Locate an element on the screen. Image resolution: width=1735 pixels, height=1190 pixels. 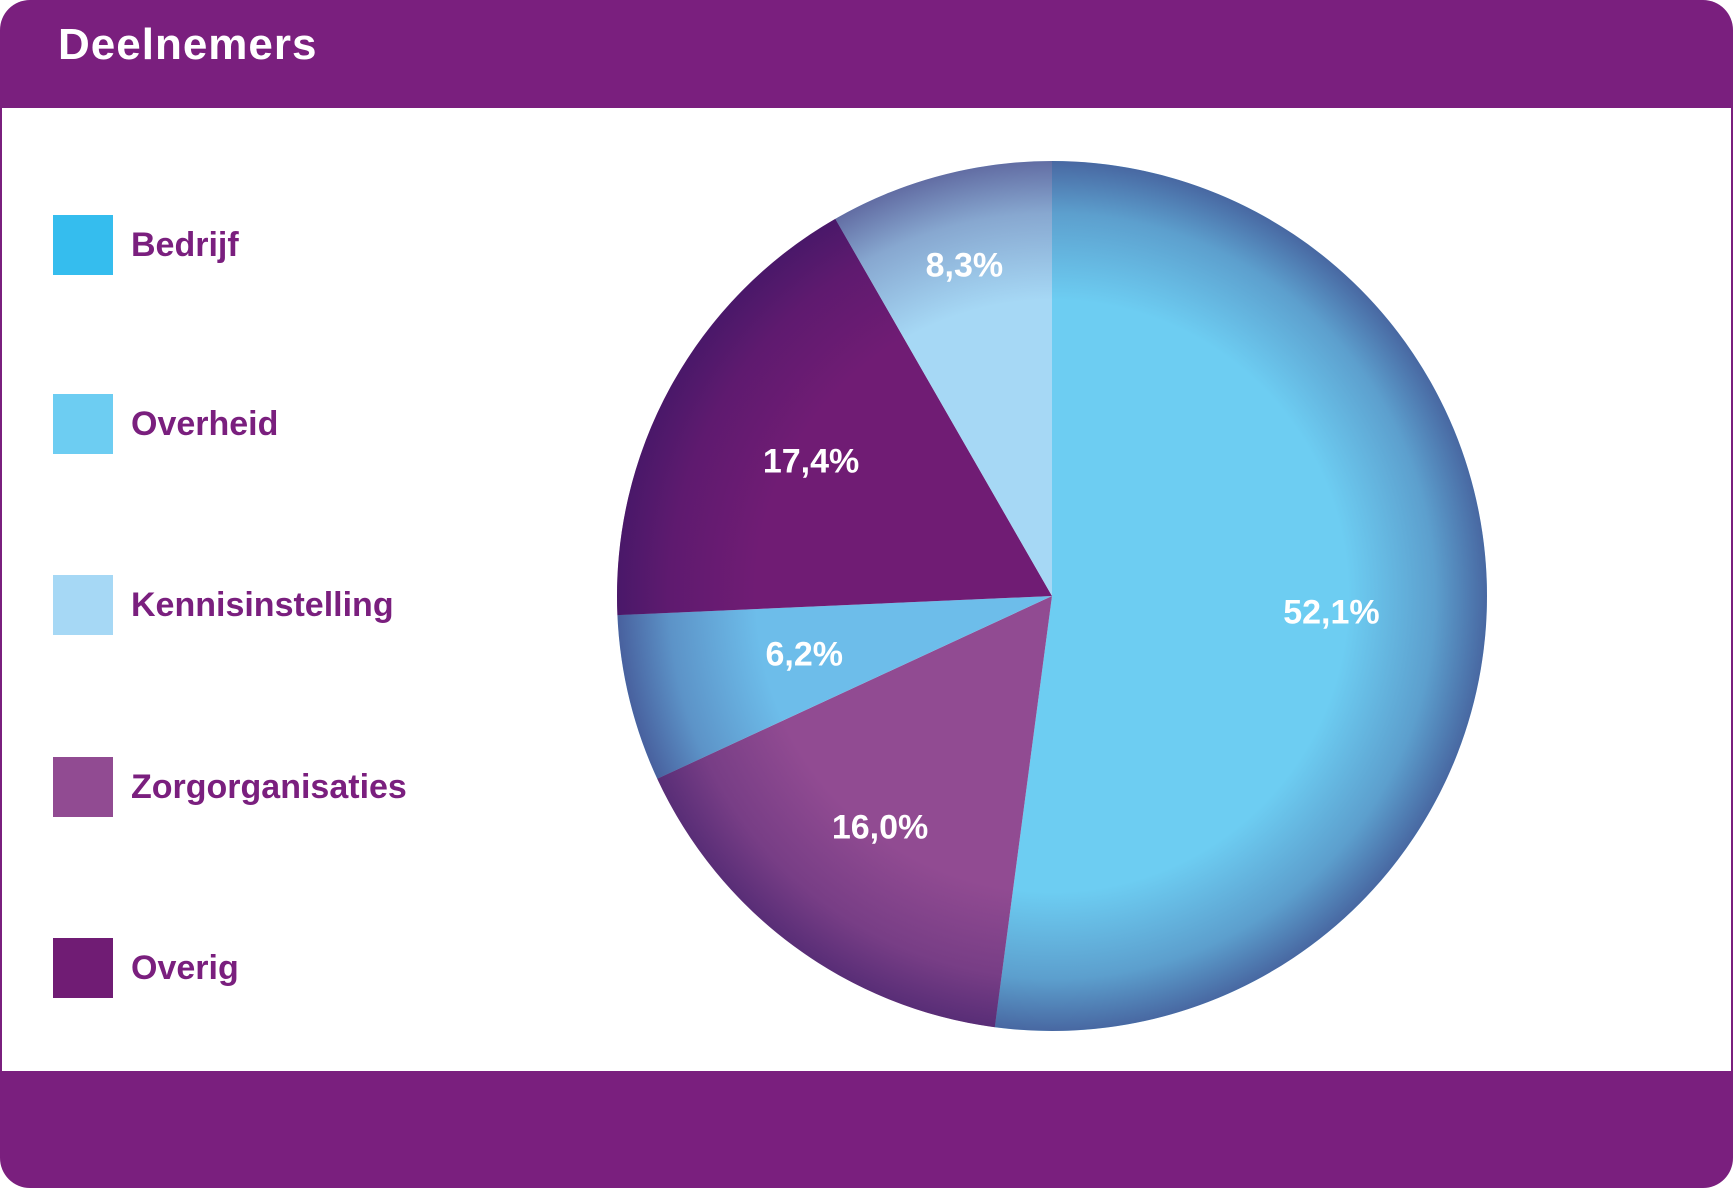
slice-value-label: 52,1% is located at coordinates (1331, 612).